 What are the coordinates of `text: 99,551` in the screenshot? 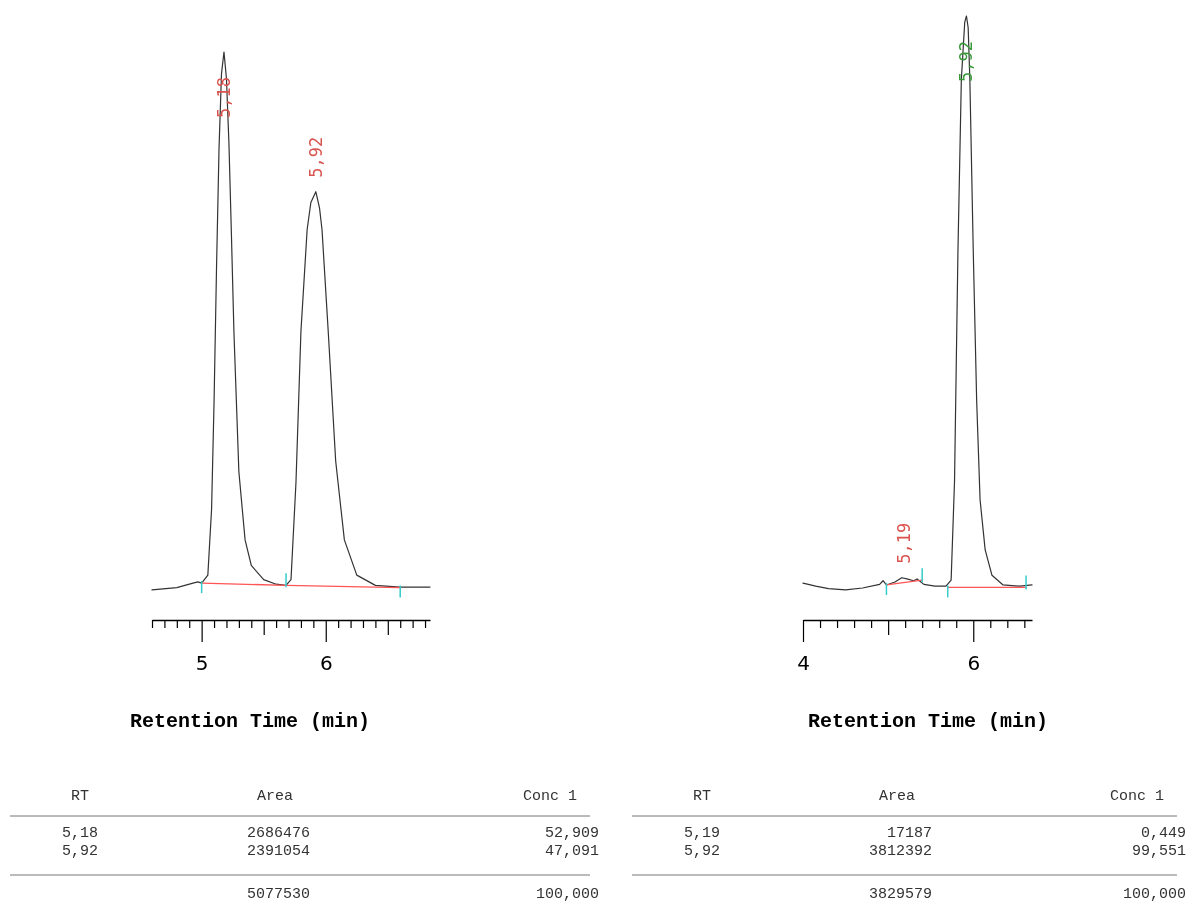 It's located at (1158, 851).